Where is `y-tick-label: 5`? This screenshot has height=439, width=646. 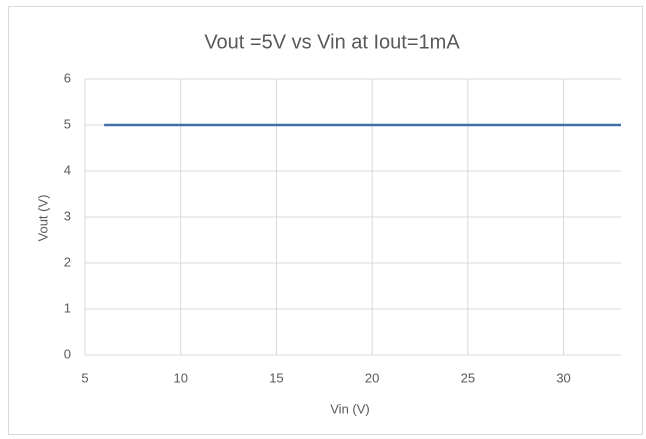 y-tick-label: 5 is located at coordinates (67, 123).